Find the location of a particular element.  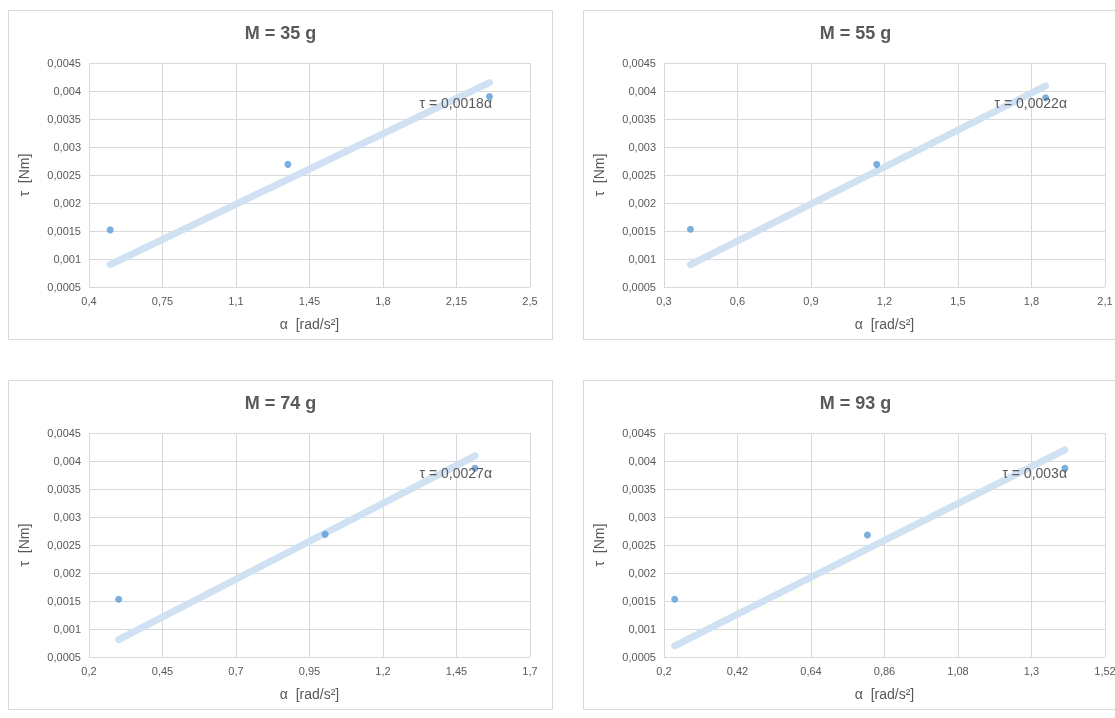

chart-title: M = 74 g is located at coordinates (280, 403).